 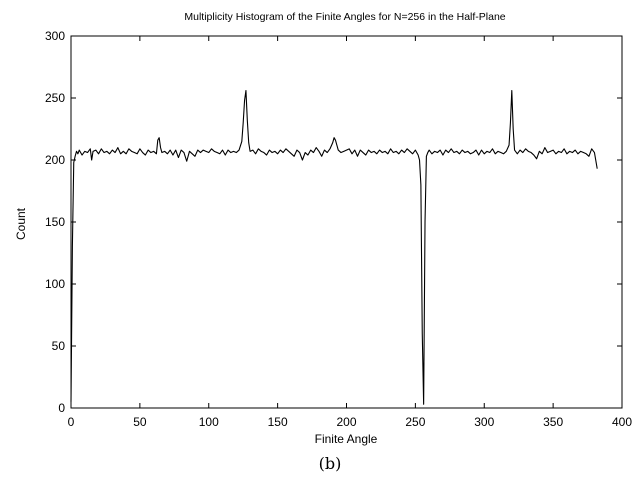 I want to click on y-tick-label: 250, so click(x=55, y=98).